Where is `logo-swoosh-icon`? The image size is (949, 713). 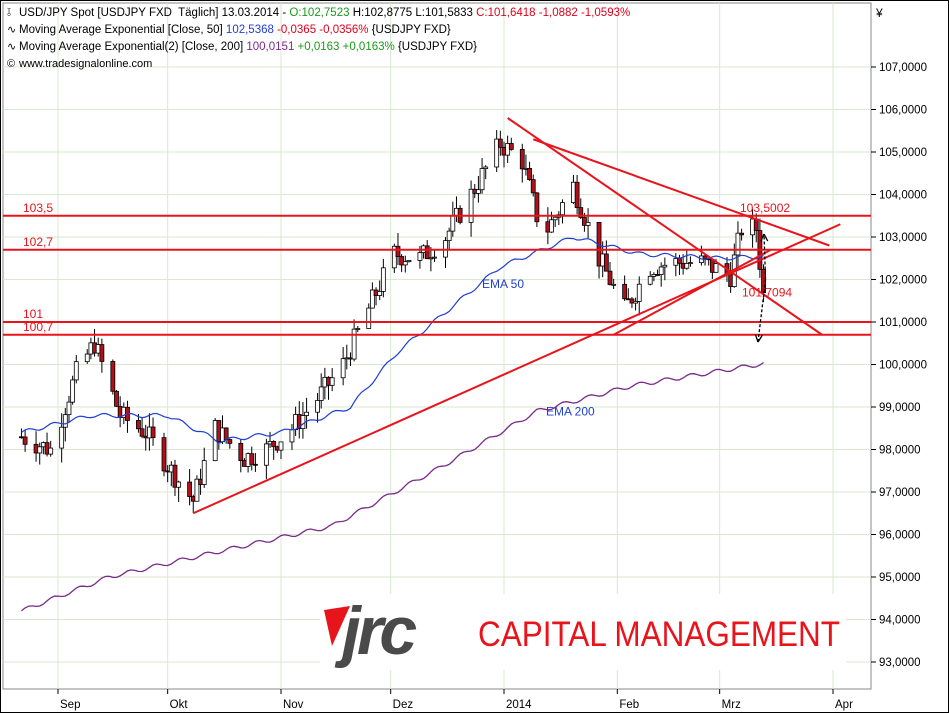 logo-swoosh-icon is located at coordinates (337, 626).